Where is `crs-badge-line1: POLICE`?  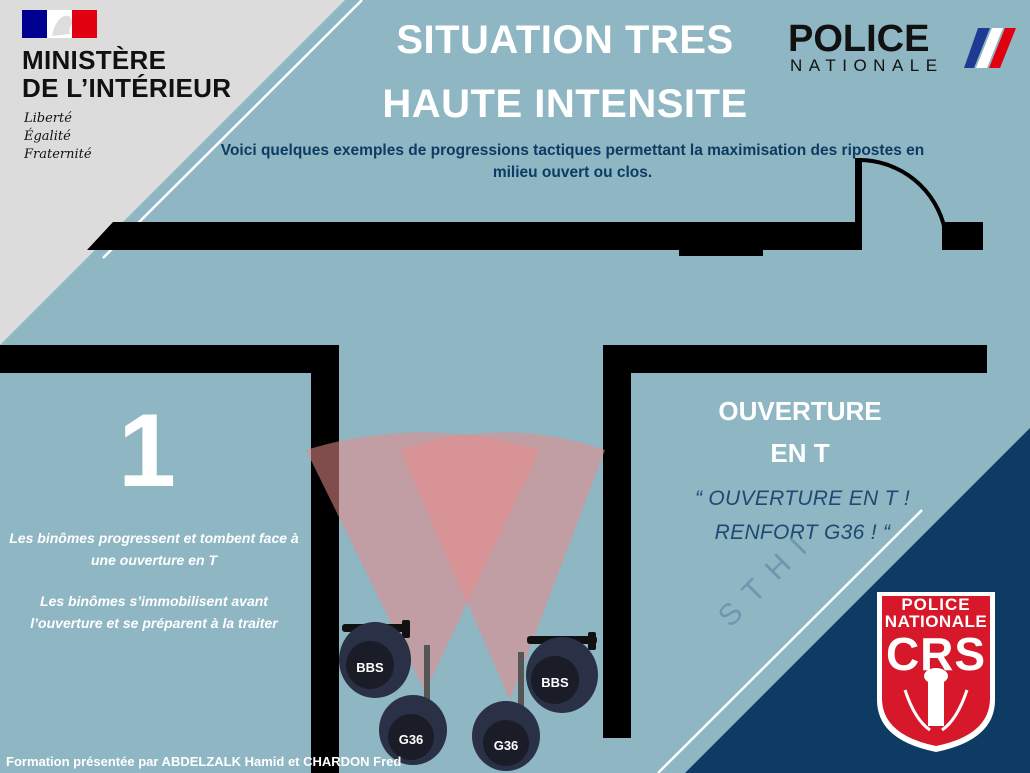 crs-badge-line1: POLICE is located at coordinates (936, 604).